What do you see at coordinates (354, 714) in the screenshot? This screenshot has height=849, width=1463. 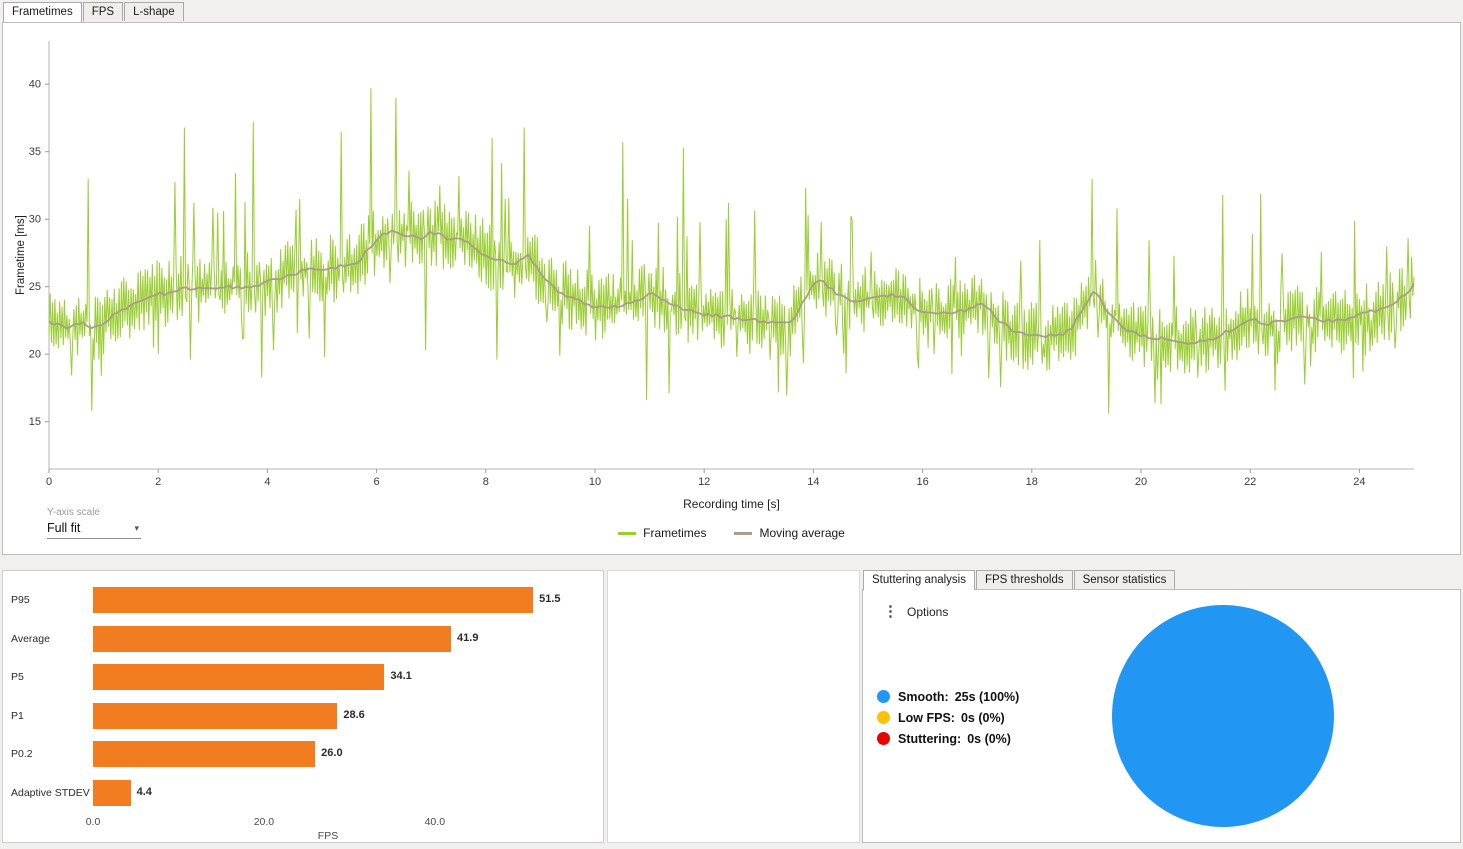 I see `bar-value-label: 28.6` at bounding box center [354, 714].